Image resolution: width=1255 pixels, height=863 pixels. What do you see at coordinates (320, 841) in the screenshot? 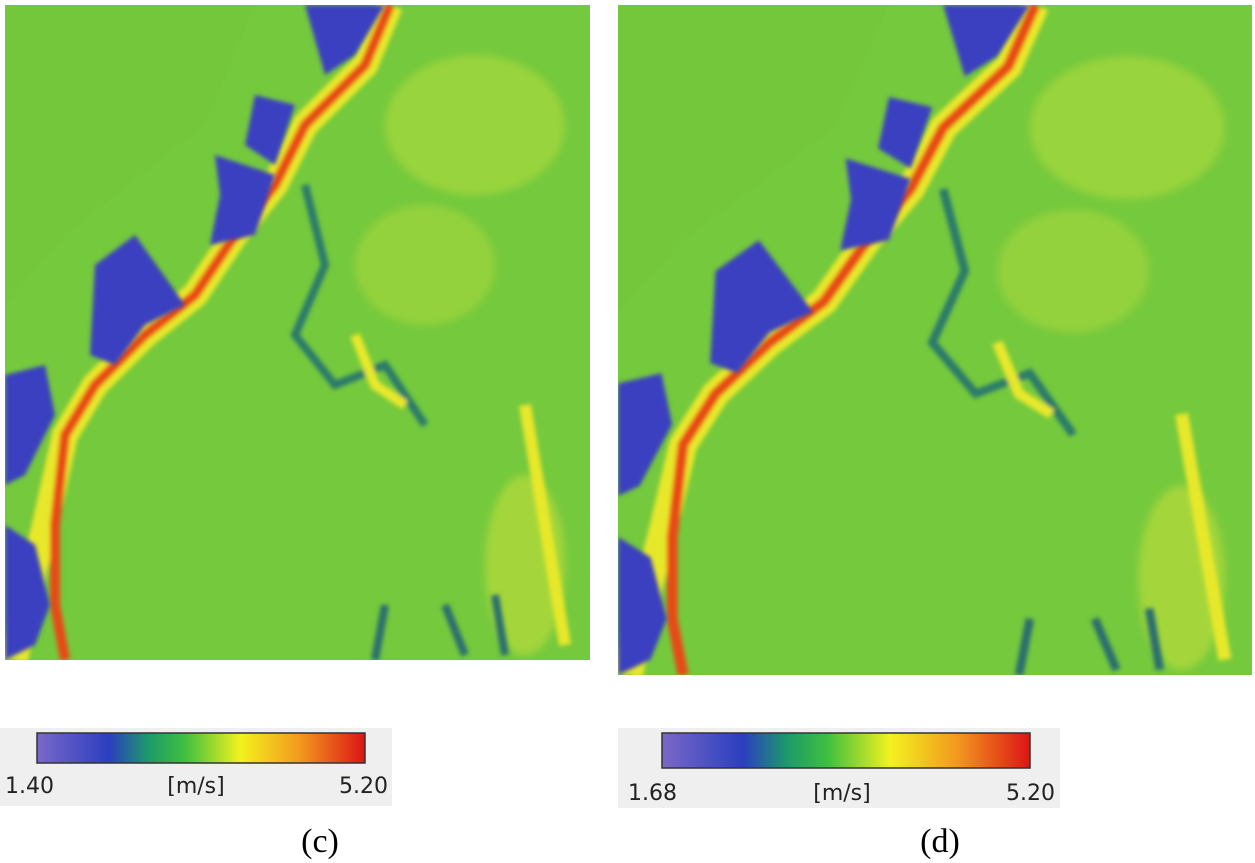
I see `panel-label: (c)` at bounding box center [320, 841].